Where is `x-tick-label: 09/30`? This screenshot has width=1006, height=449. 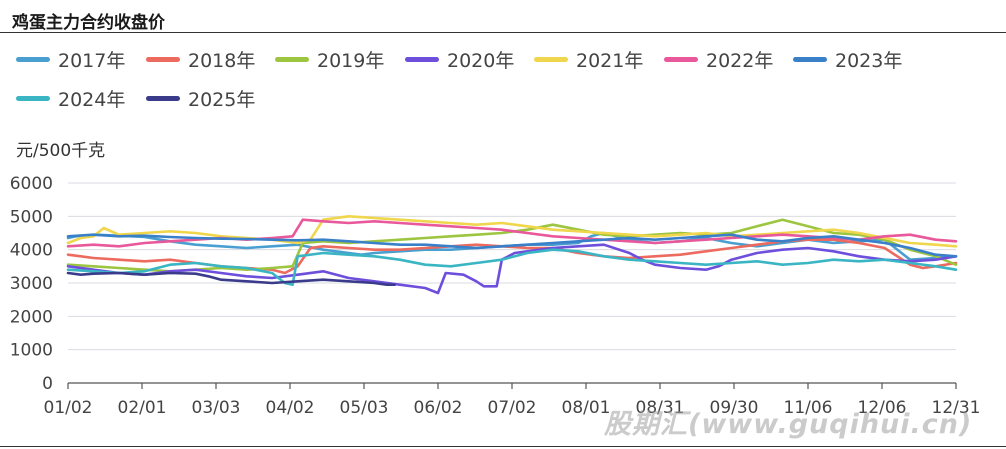
x-tick-label: 09/30 is located at coordinates (734, 408).